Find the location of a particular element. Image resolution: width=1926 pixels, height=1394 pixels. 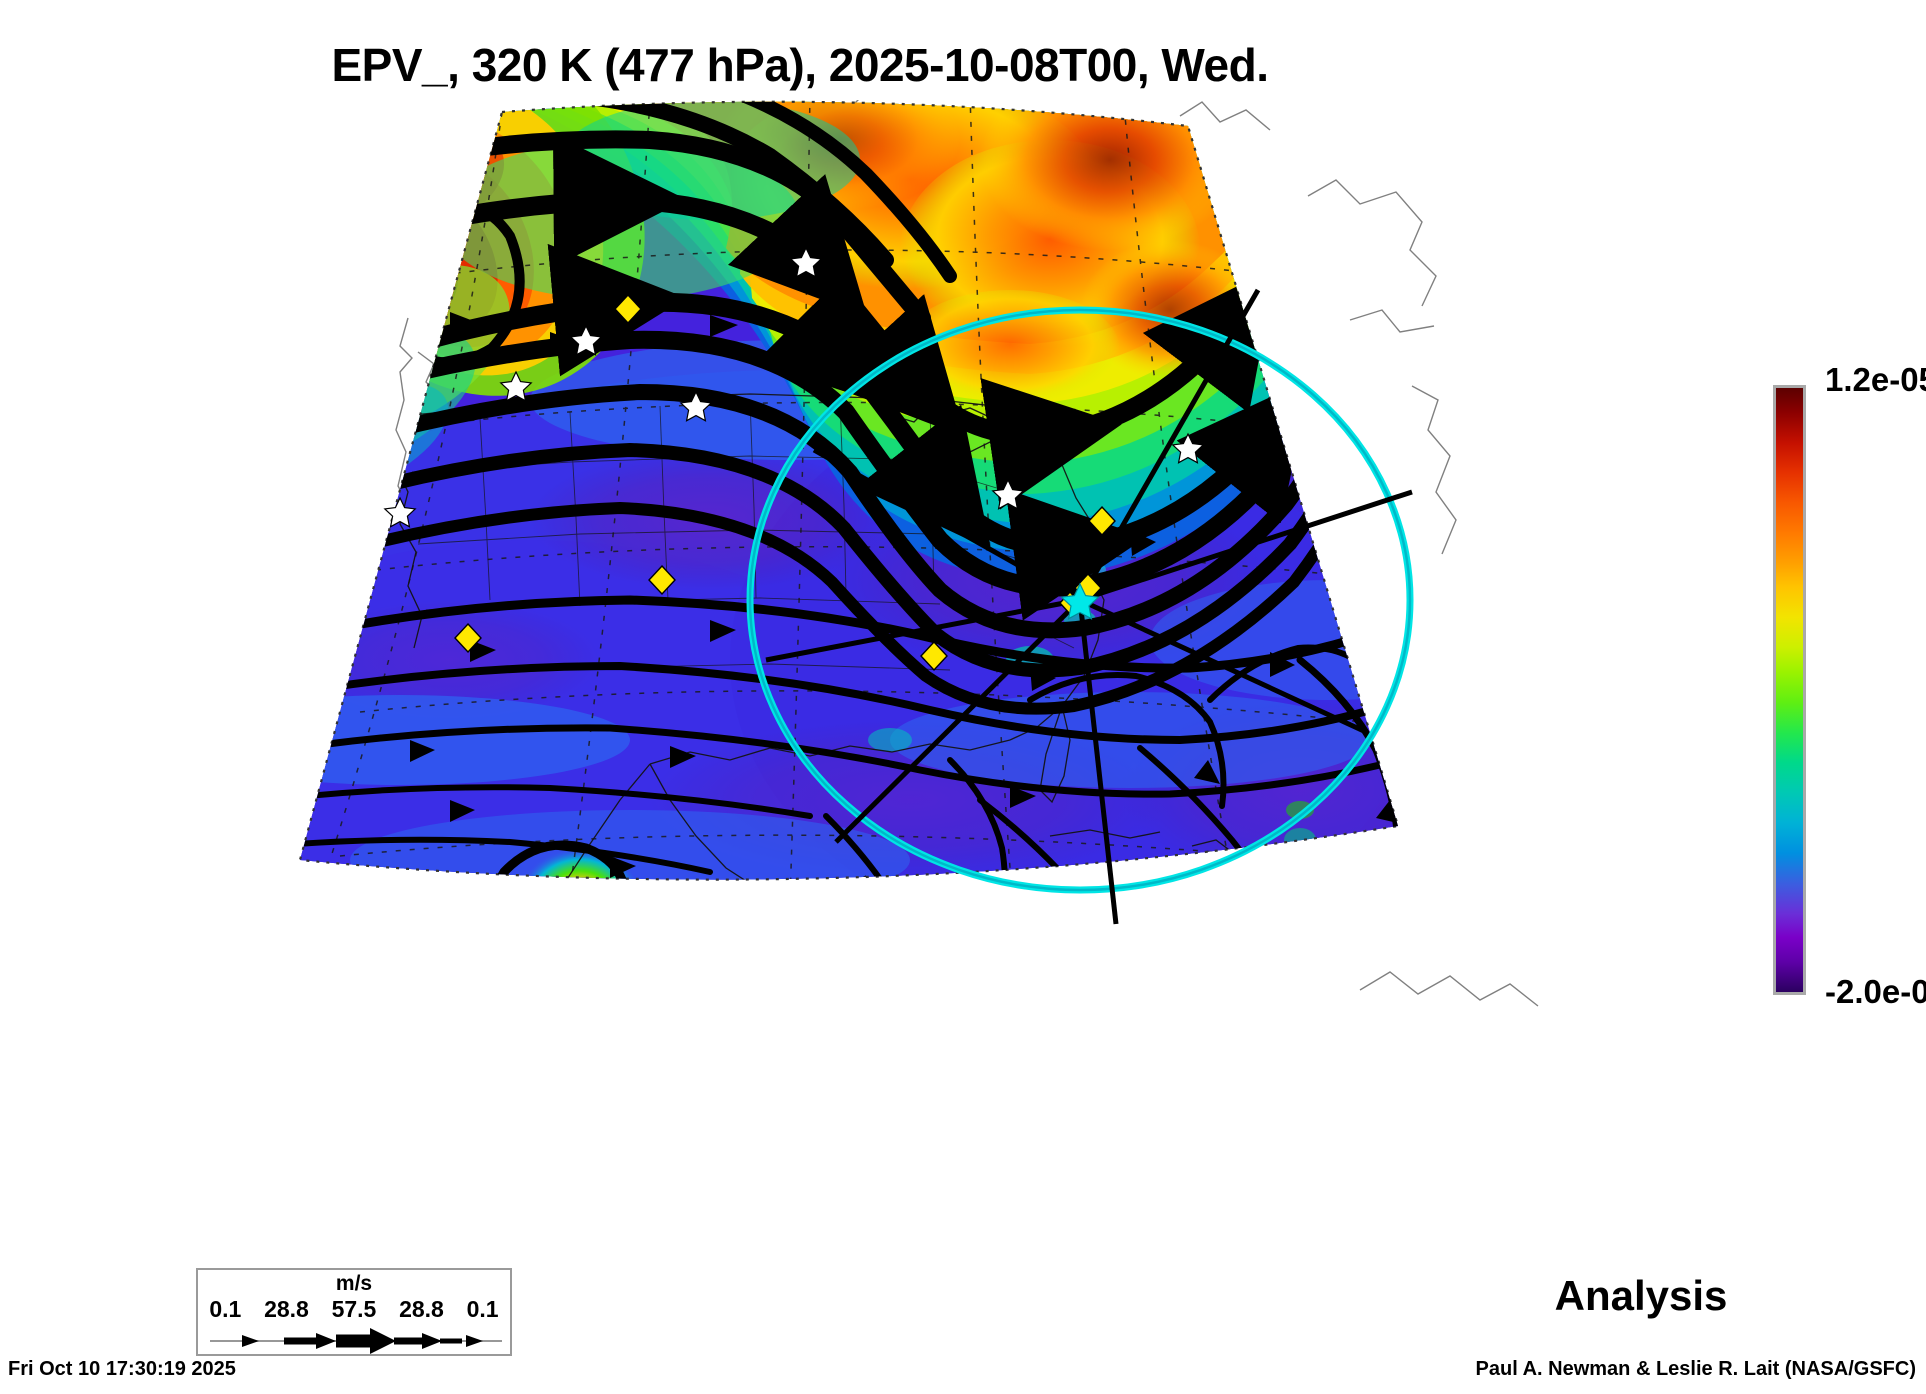

wind-value-1: 0.1 is located at coordinates (225, 1309).